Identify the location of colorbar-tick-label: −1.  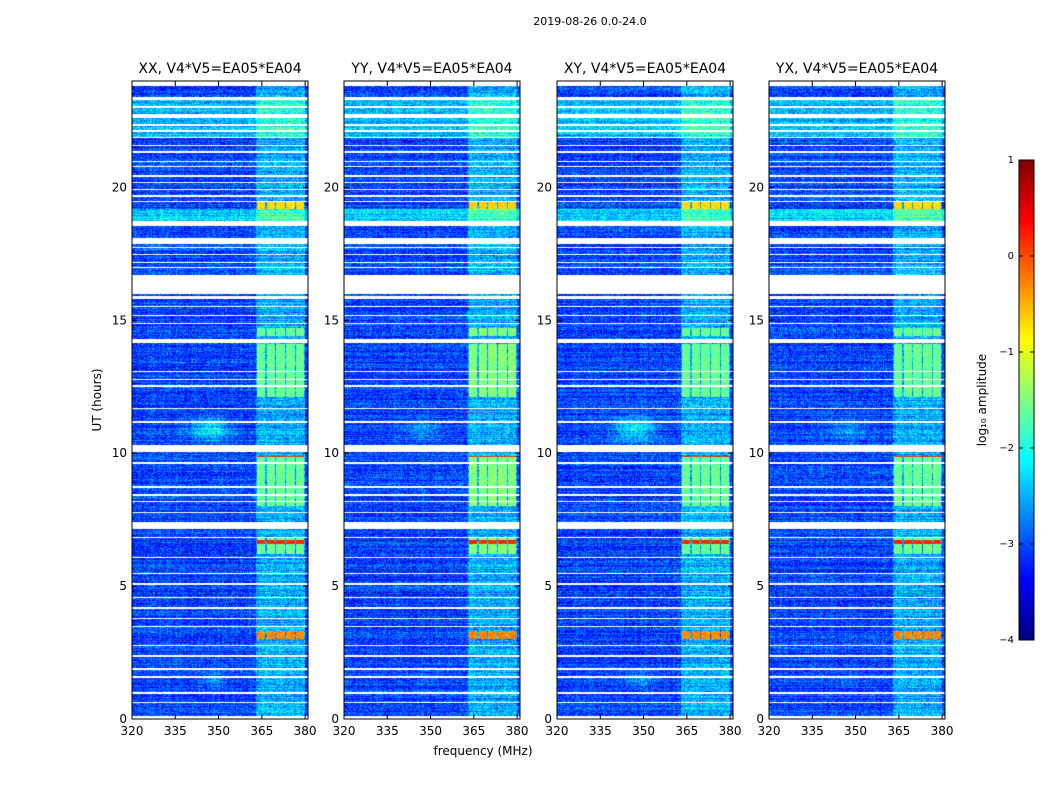
(1006, 352).